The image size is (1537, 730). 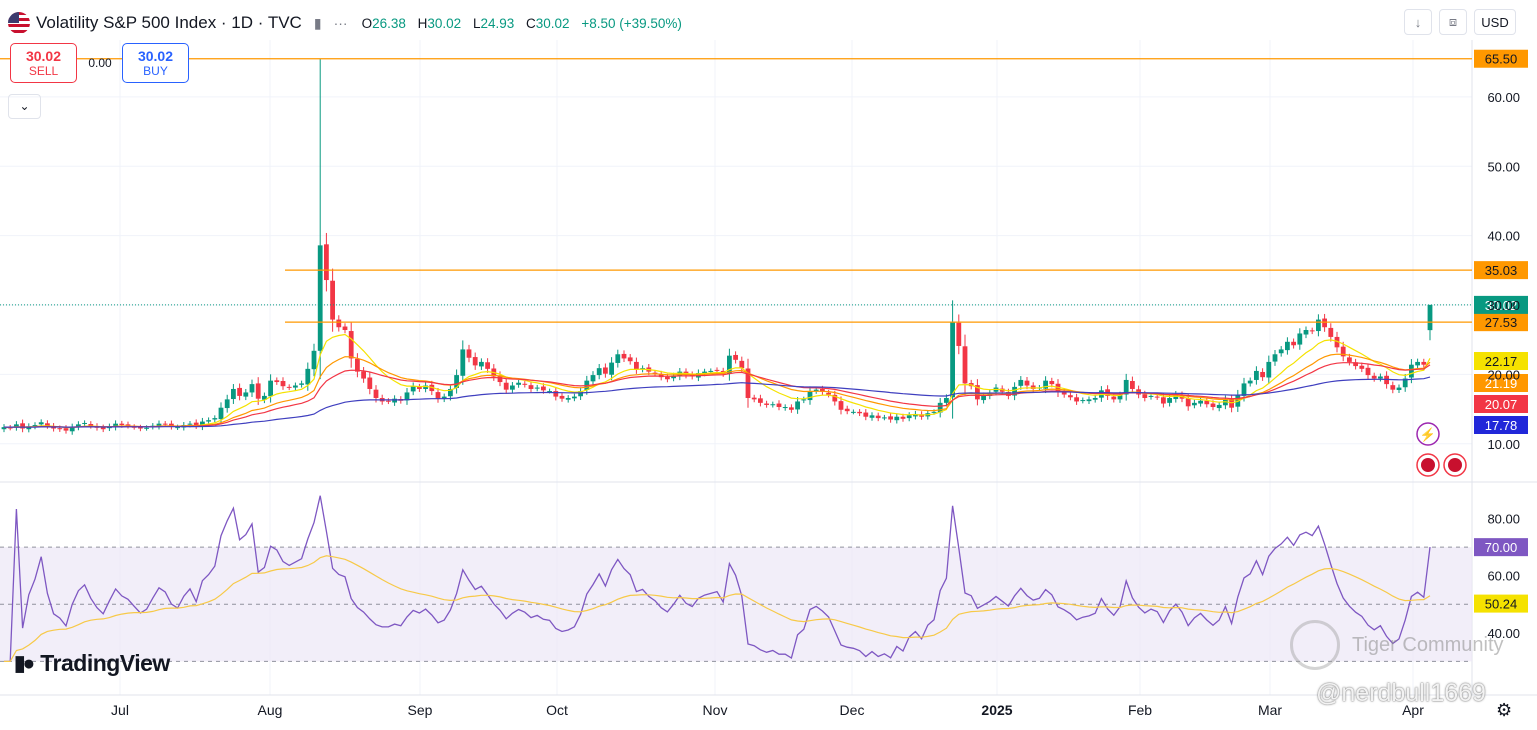 What do you see at coordinates (317, 22) in the screenshot?
I see `flag-marker-icon: ▮` at bounding box center [317, 22].